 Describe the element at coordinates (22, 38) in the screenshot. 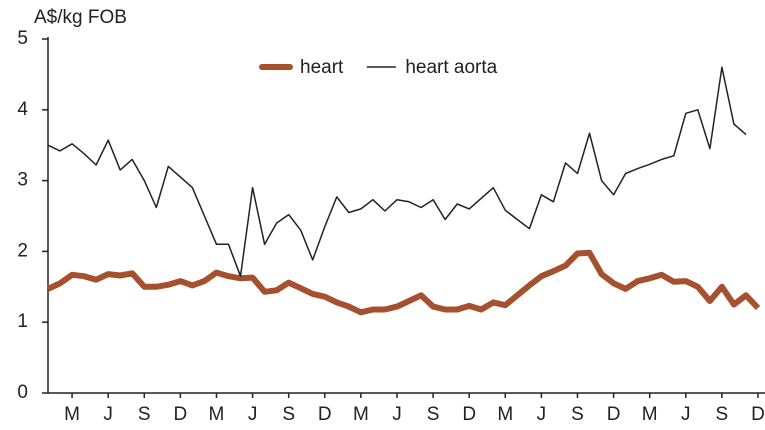

I see `y-tick-label: 5` at that location.